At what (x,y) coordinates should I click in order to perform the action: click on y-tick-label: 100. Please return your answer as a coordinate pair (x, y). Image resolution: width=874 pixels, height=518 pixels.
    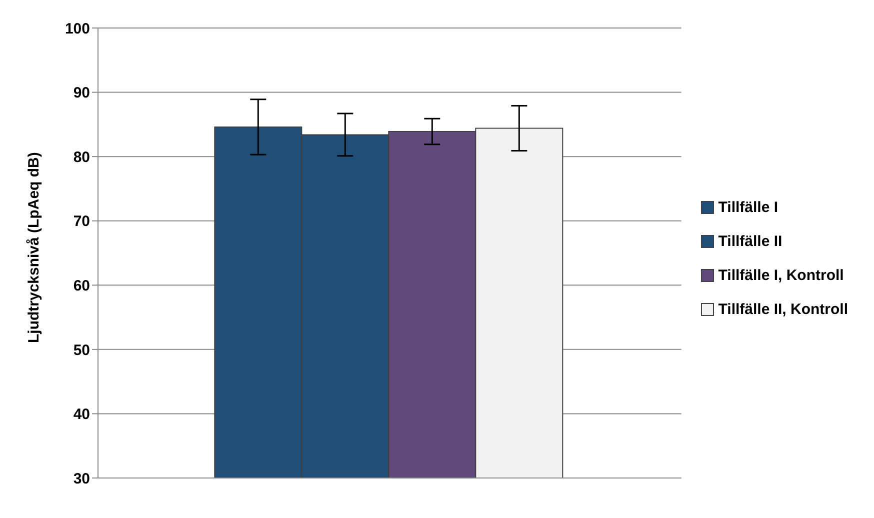
    Looking at the image, I should click on (77, 29).